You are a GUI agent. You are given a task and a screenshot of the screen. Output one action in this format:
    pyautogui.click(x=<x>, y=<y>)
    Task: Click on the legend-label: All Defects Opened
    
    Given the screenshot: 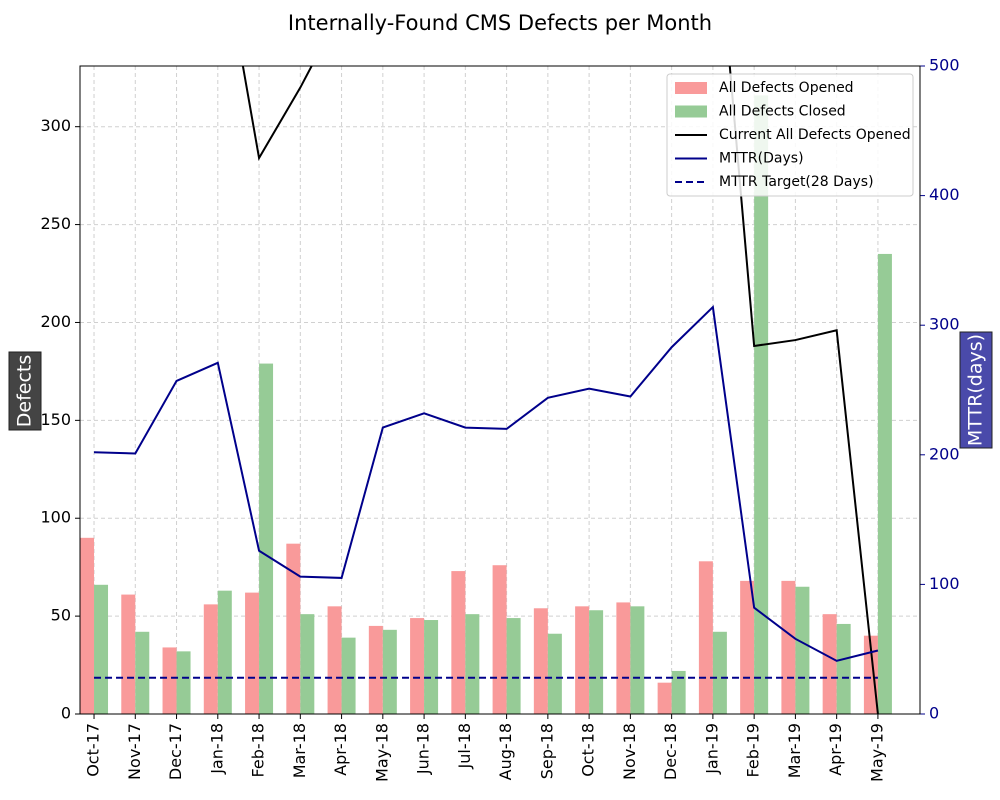 What is the action you would take?
    pyautogui.click(x=786, y=88)
    